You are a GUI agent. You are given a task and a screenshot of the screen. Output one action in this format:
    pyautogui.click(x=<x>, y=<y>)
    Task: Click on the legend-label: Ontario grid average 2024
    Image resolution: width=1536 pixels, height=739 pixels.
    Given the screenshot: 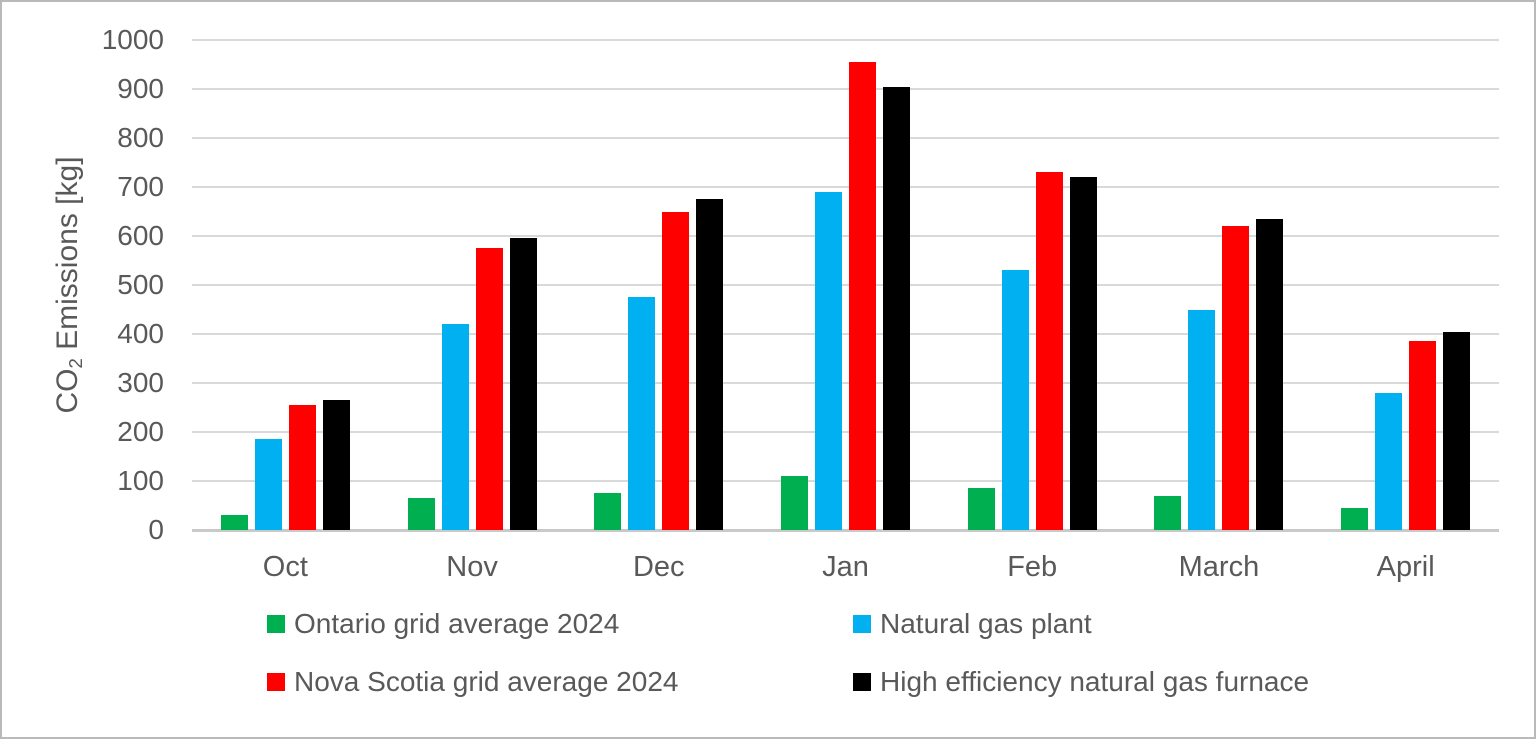 What is the action you would take?
    pyautogui.click(x=457, y=623)
    